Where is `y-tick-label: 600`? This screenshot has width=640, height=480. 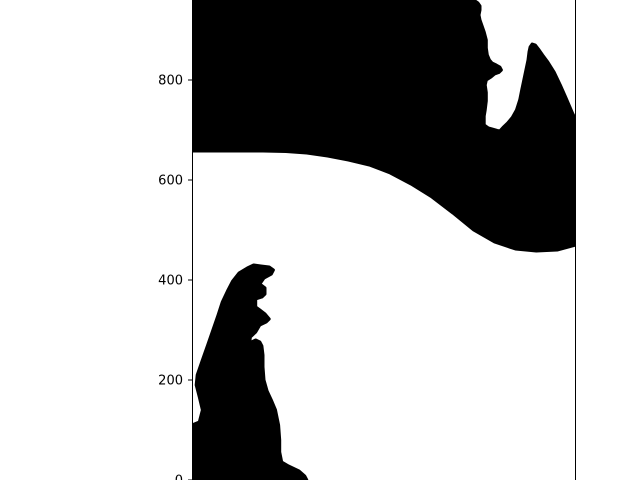
y-tick-label: 600 is located at coordinates (170, 181).